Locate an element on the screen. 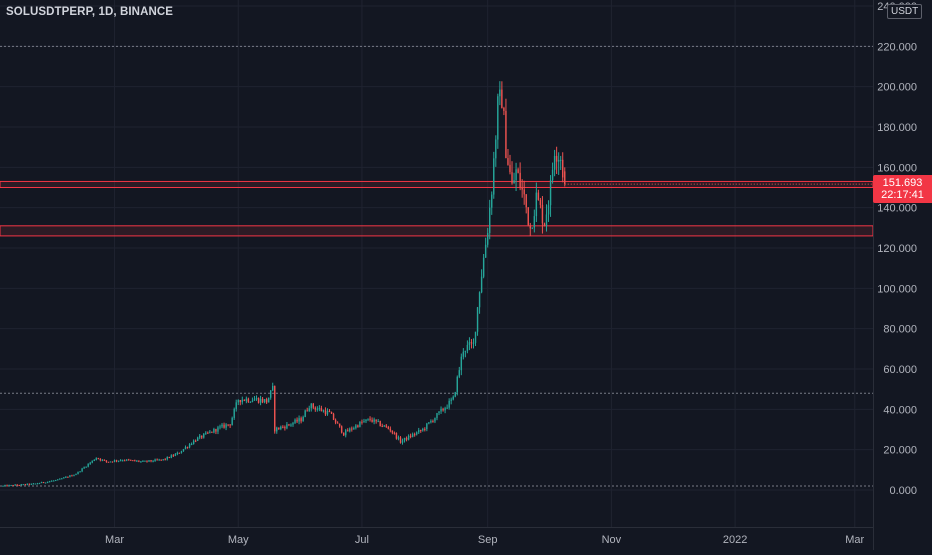 This screenshot has width=932, height=555. price-axis-tick-label: 40.000 is located at coordinates (900, 410).